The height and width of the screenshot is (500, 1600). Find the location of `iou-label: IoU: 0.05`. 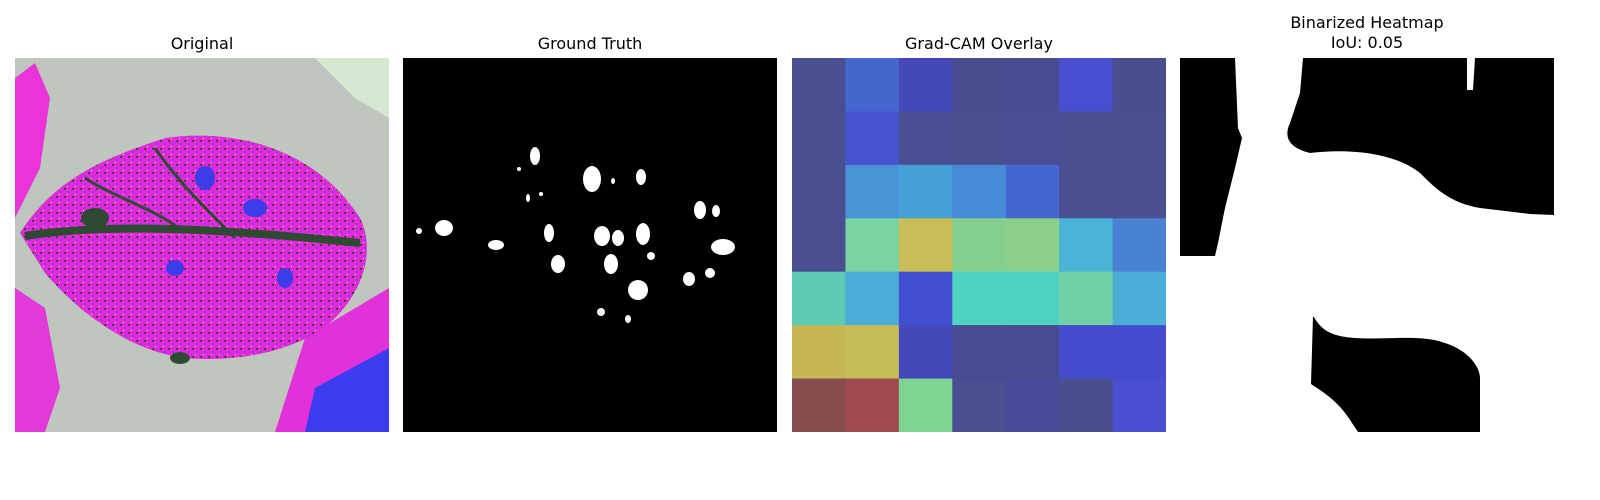

iou-label: IoU: 0.05 is located at coordinates (1367, 42).